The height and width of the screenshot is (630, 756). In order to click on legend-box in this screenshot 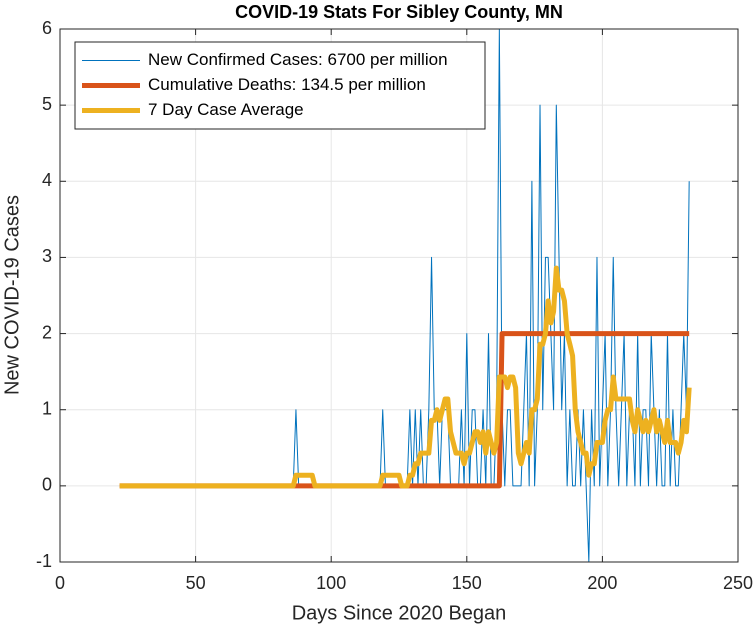, I will do `click(280, 85)`.